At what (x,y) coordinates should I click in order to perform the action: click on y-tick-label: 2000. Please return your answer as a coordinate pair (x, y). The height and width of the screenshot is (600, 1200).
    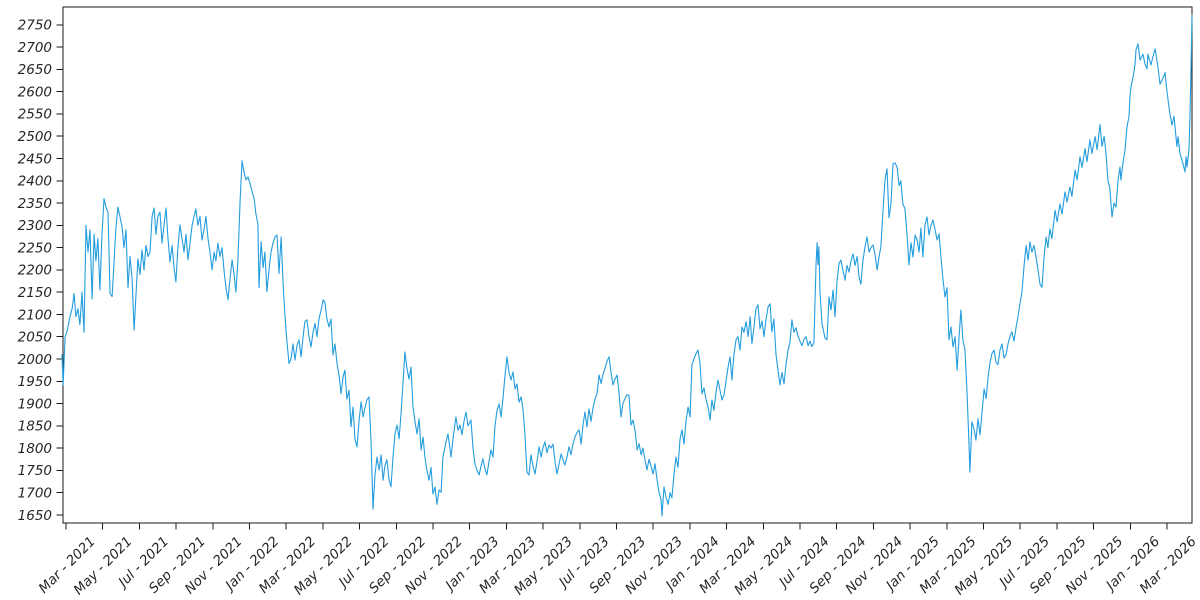
    Looking at the image, I should click on (35, 360).